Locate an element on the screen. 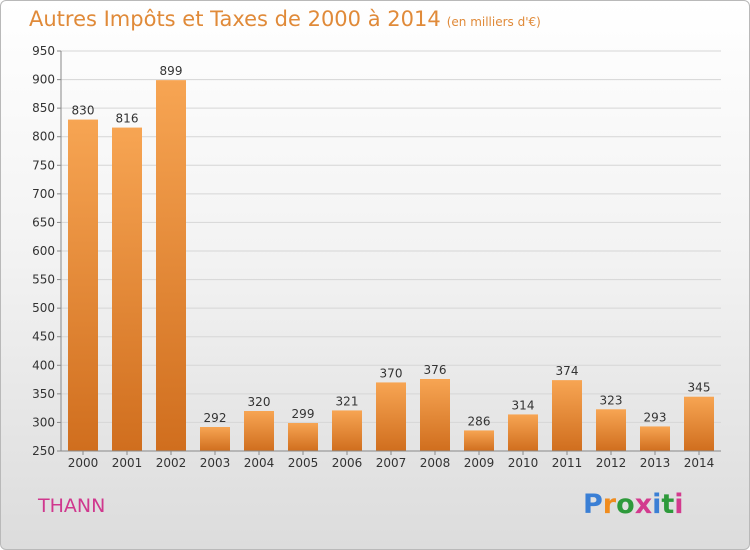 The width and height of the screenshot is (750, 550). y-tick-label: 300 is located at coordinates (43, 422).